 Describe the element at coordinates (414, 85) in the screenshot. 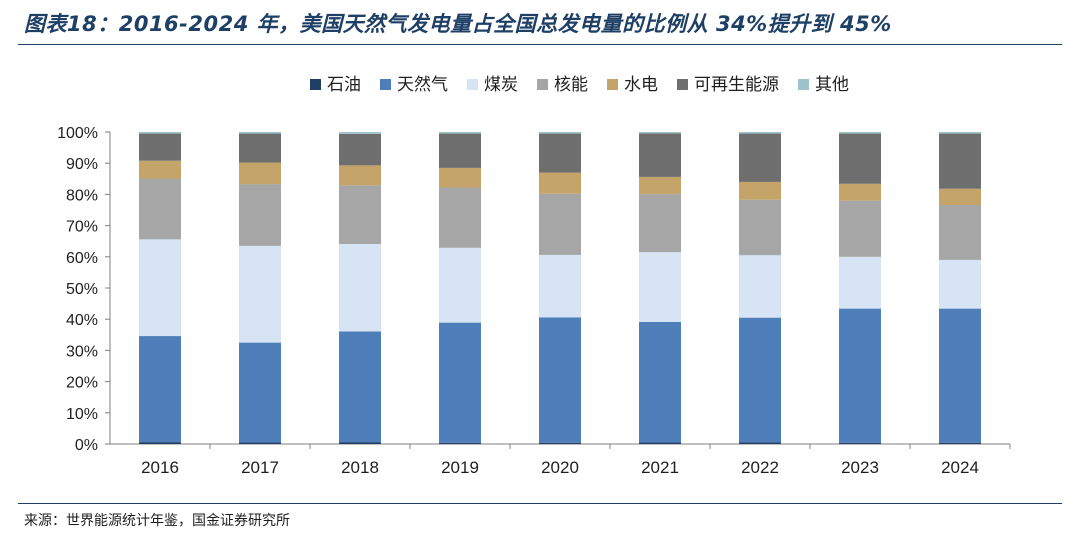

I see `legend-item: 天然气` at that location.